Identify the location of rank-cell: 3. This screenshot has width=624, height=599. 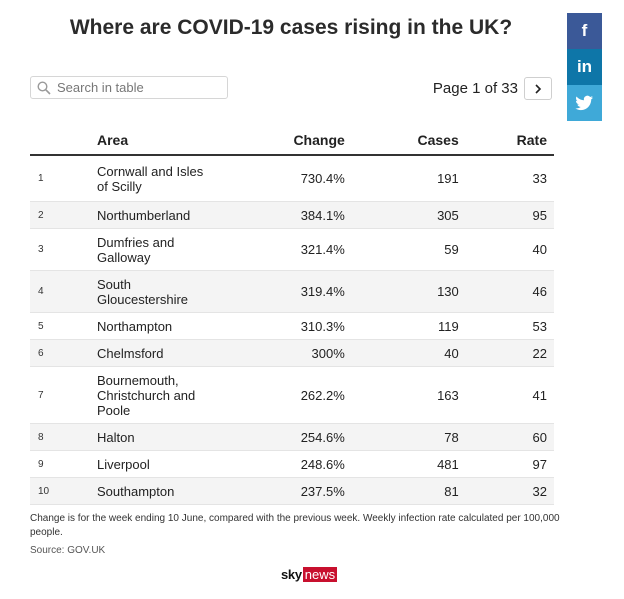
(63, 249).